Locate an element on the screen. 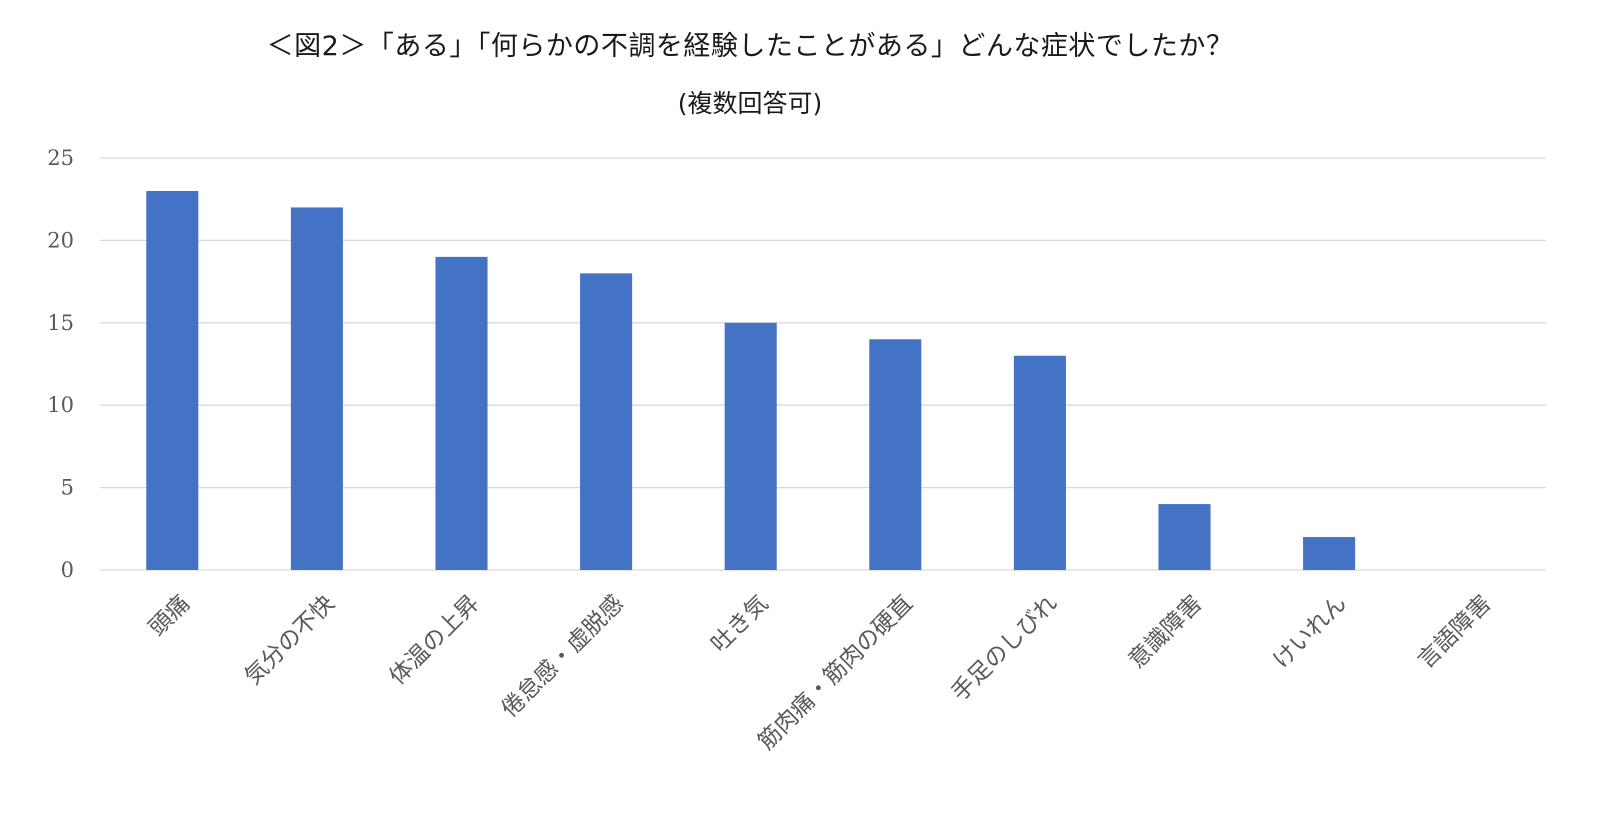  y-tick-label: 15 is located at coordinates (60, 323).